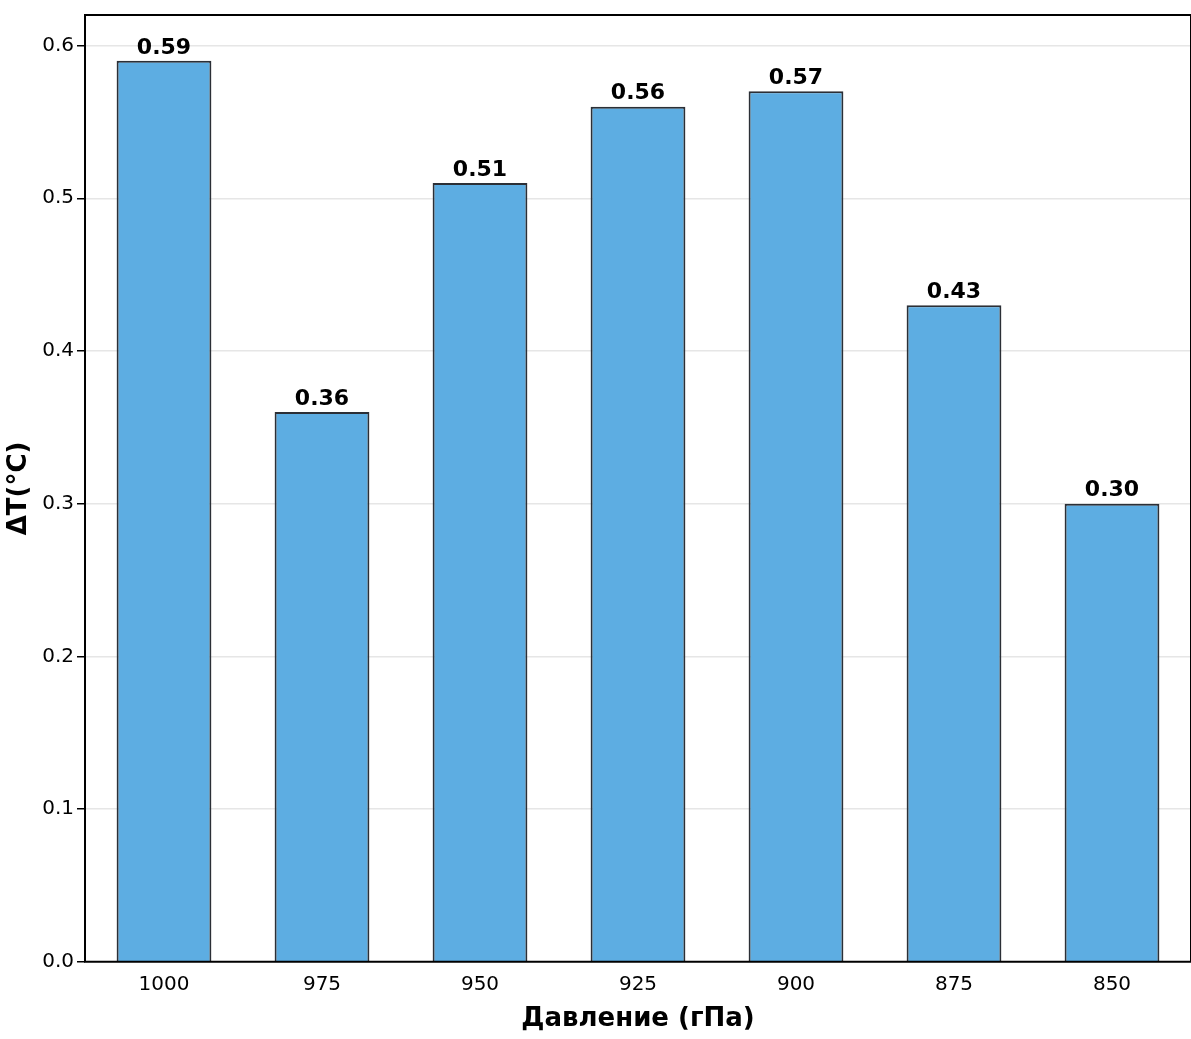  What do you see at coordinates (638, 92) in the screenshot?
I see `data-label: 0.56` at bounding box center [638, 92].